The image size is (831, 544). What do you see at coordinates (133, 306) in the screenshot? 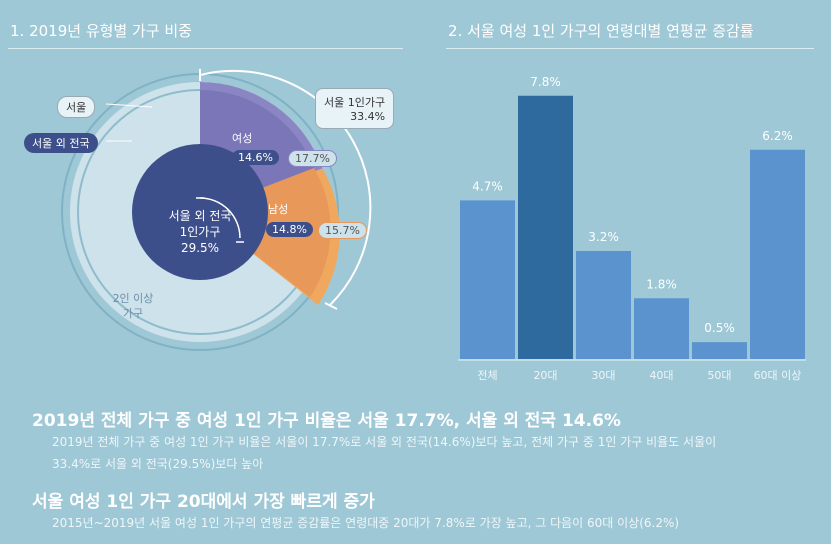
I see `two-plus-label: 2인 이상 가구` at bounding box center [133, 306].